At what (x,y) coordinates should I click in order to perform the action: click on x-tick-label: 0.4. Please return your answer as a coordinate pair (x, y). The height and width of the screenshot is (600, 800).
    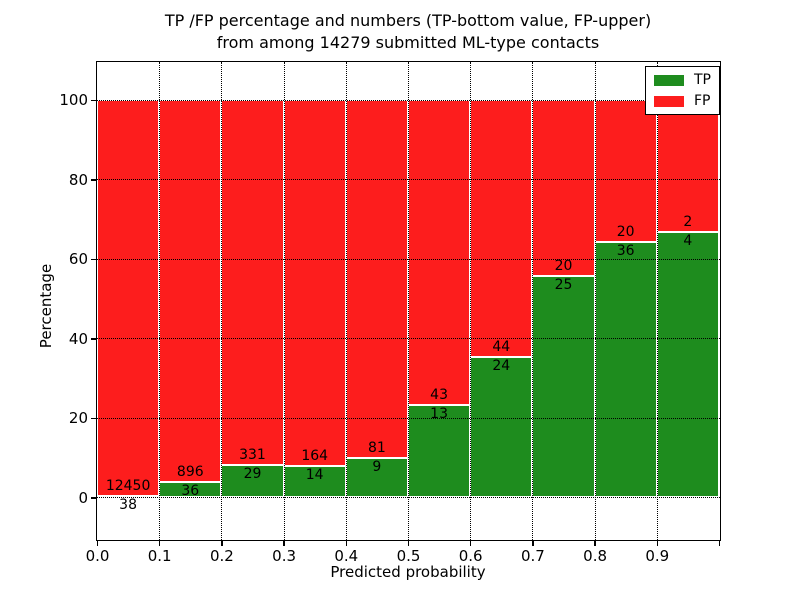
    Looking at the image, I should click on (346, 555).